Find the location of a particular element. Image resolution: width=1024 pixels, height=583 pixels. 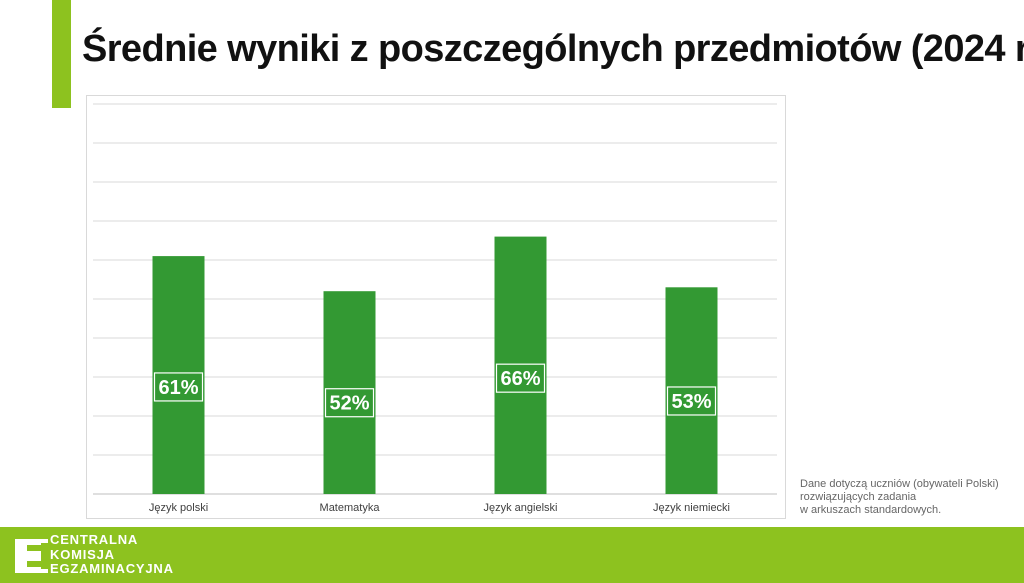

category-label: Język niemiecki is located at coordinates (691, 508).